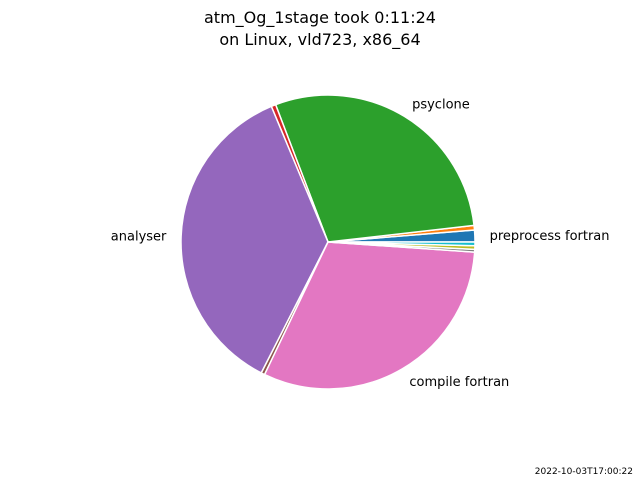 This screenshot has width=640, height=480. Describe the element at coordinates (139, 236) in the screenshot. I see `slice-label-4: analyser` at that location.